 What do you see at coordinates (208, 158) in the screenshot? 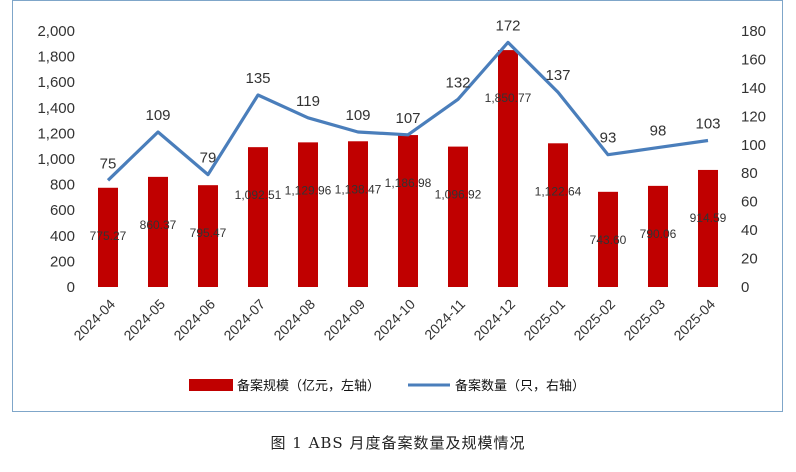
I see `line-data-label: 79` at bounding box center [208, 158].